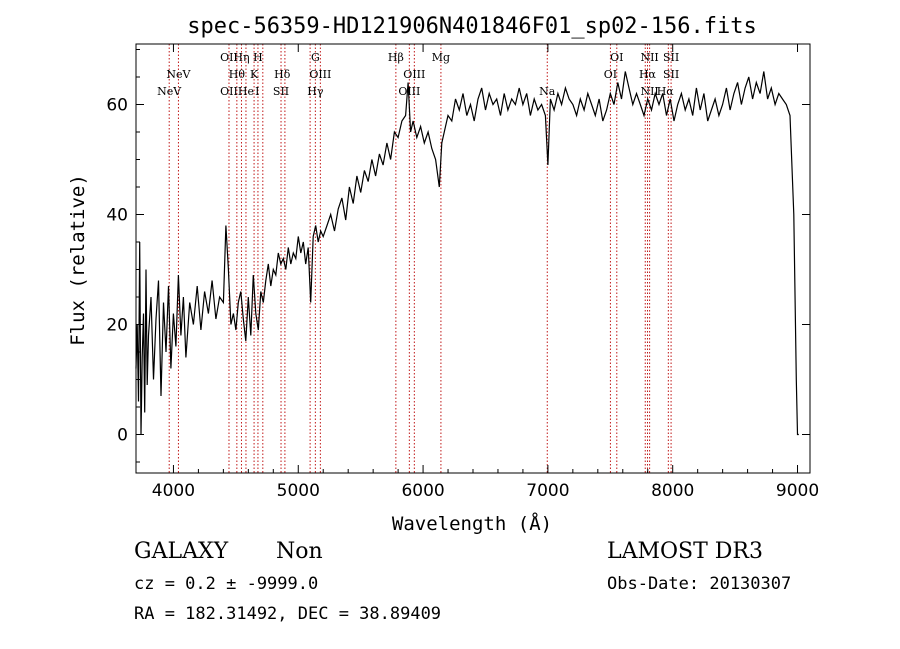 This screenshot has width=900, height=649. What do you see at coordinates (422, 491) in the screenshot?
I see `x-tick-label: 6000` at bounding box center [422, 491].